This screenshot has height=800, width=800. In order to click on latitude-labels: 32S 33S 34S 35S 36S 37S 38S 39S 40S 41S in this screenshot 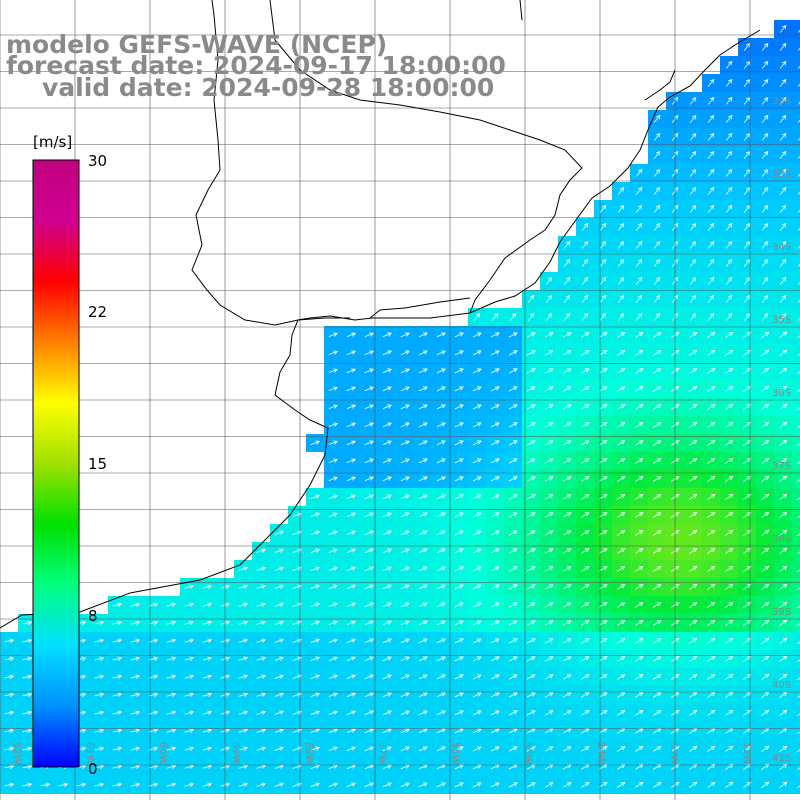, I will do `click(781, 430)`.